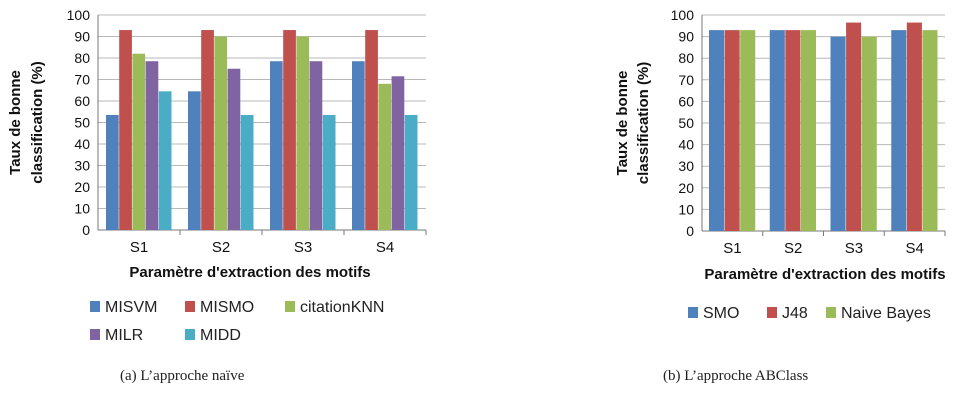  Describe the element at coordinates (899, 131) in the screenshot. I see `bar-smo-s4` at that location.